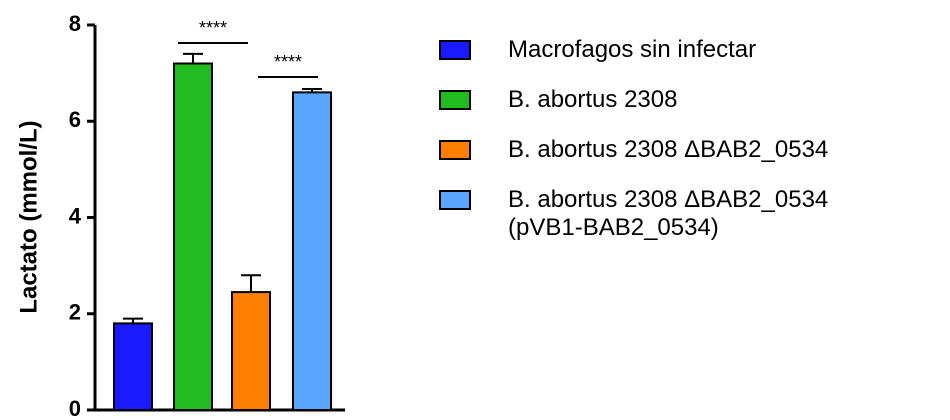 This screenshot has height=420, width=950. What do you see at coordinates (75, 23) in the screenshot?
I see `y-tick-label: 8` at bounding box center [75, 23].